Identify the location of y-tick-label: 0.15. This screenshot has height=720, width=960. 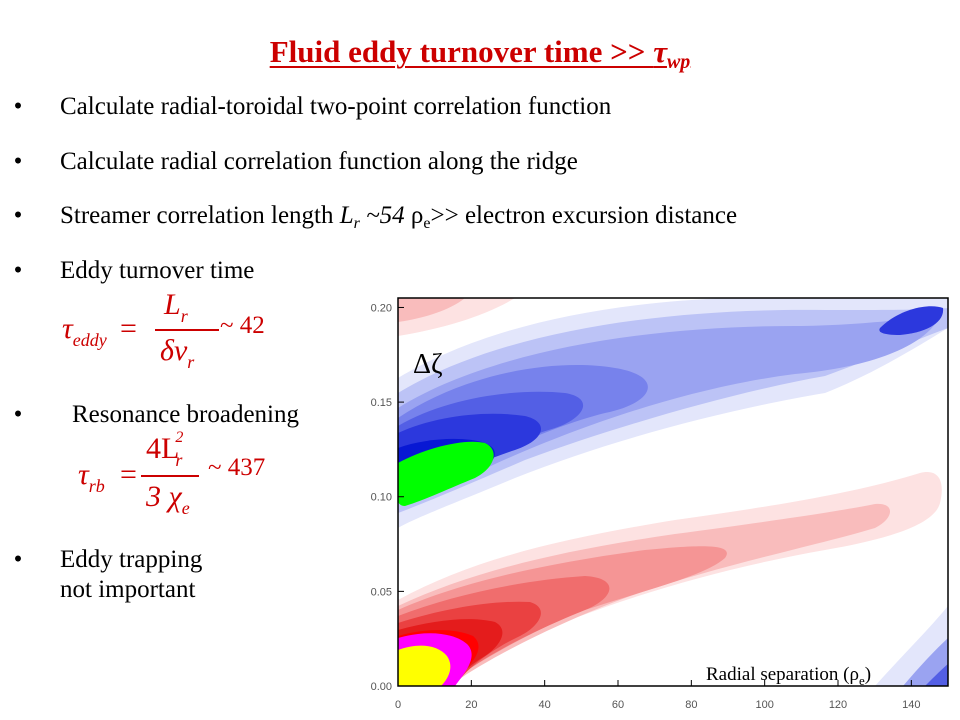
(381, 403).